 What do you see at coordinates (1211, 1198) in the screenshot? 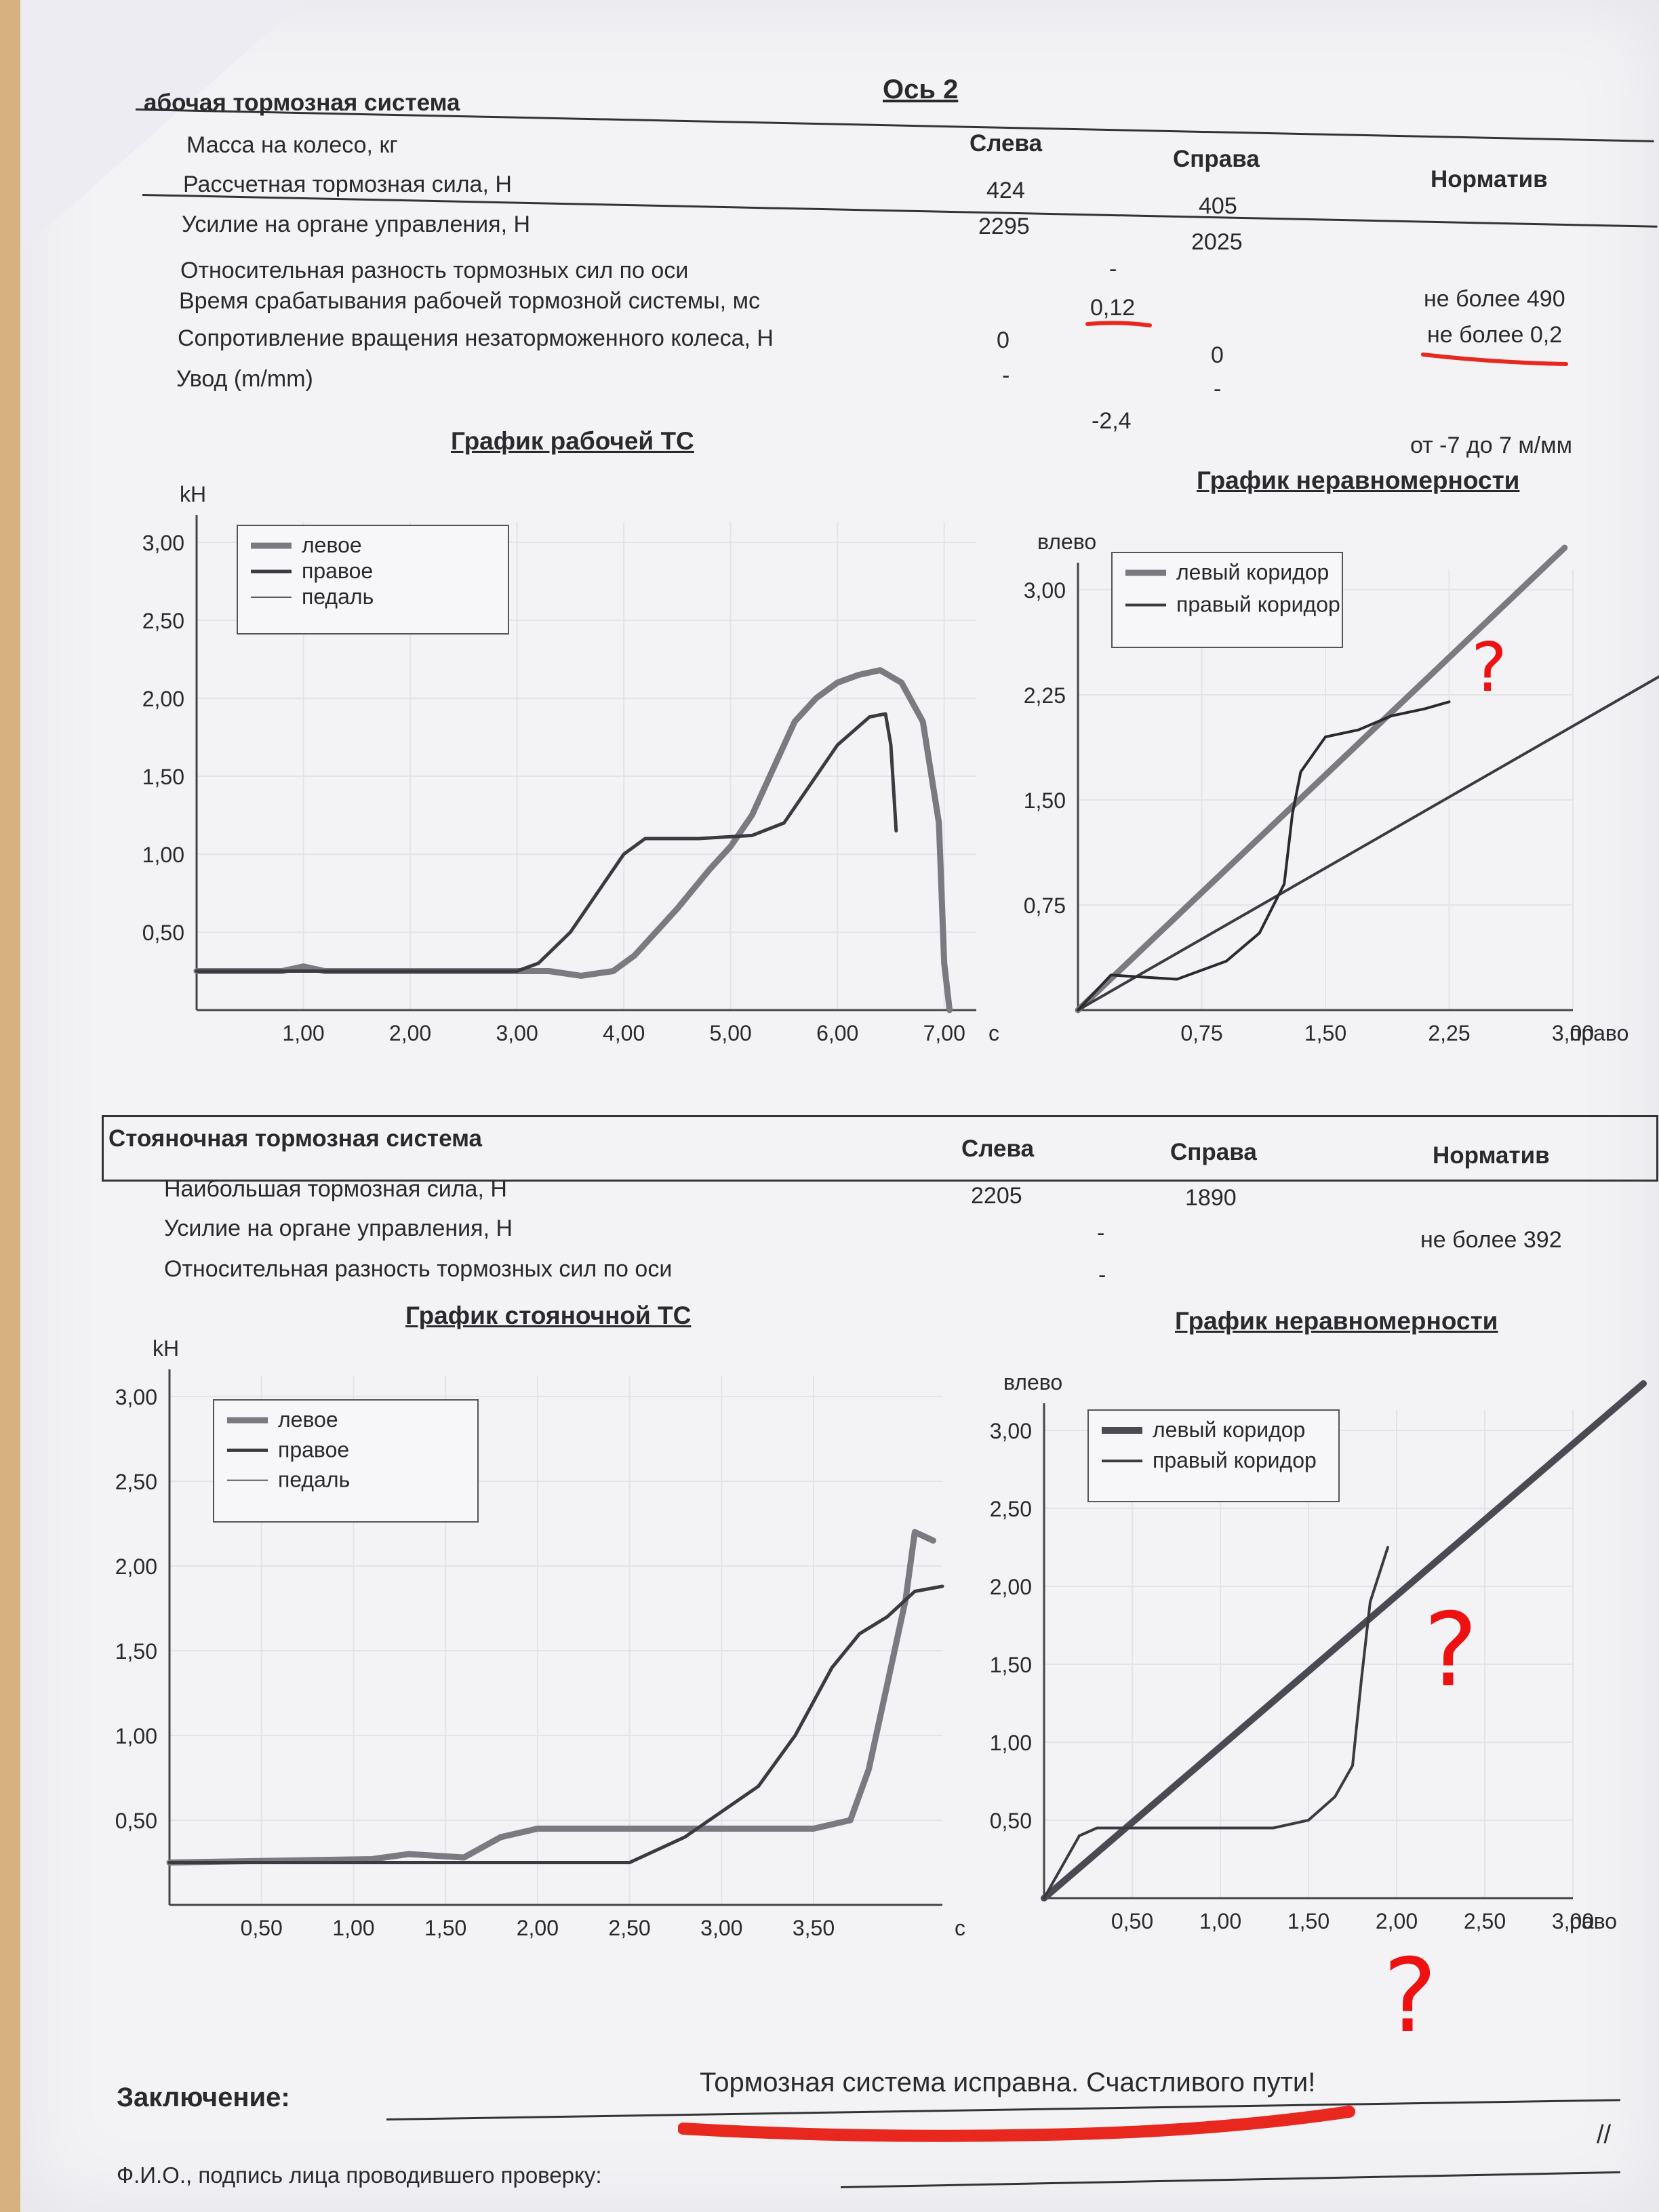
I see `parking-row-right-value: 1890` at bounding box center [1211, 1198].